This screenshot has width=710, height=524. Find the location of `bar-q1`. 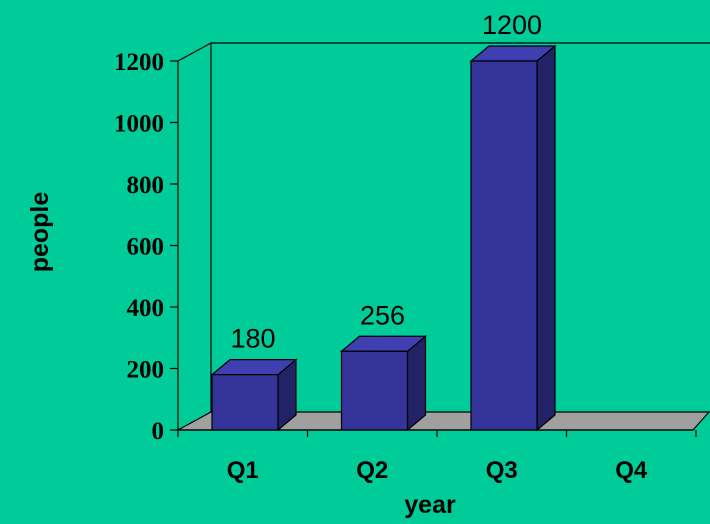

bar-q1 is located at coordinates (254, 395).